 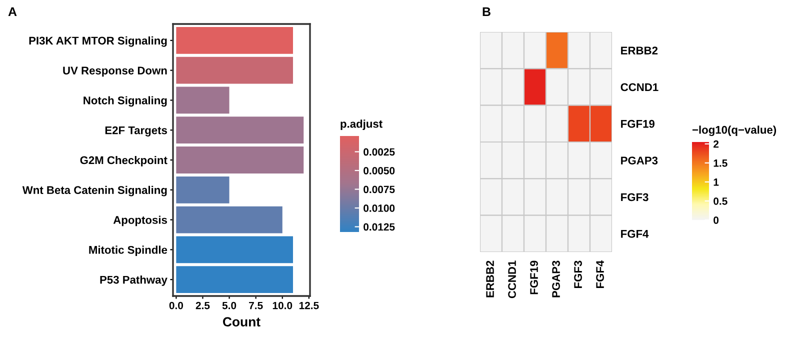 What do you see at coordinates (134, 281) in the screenshot?
I see `y-tick-label: P53 Pathway` at bounding box center [134, 281].